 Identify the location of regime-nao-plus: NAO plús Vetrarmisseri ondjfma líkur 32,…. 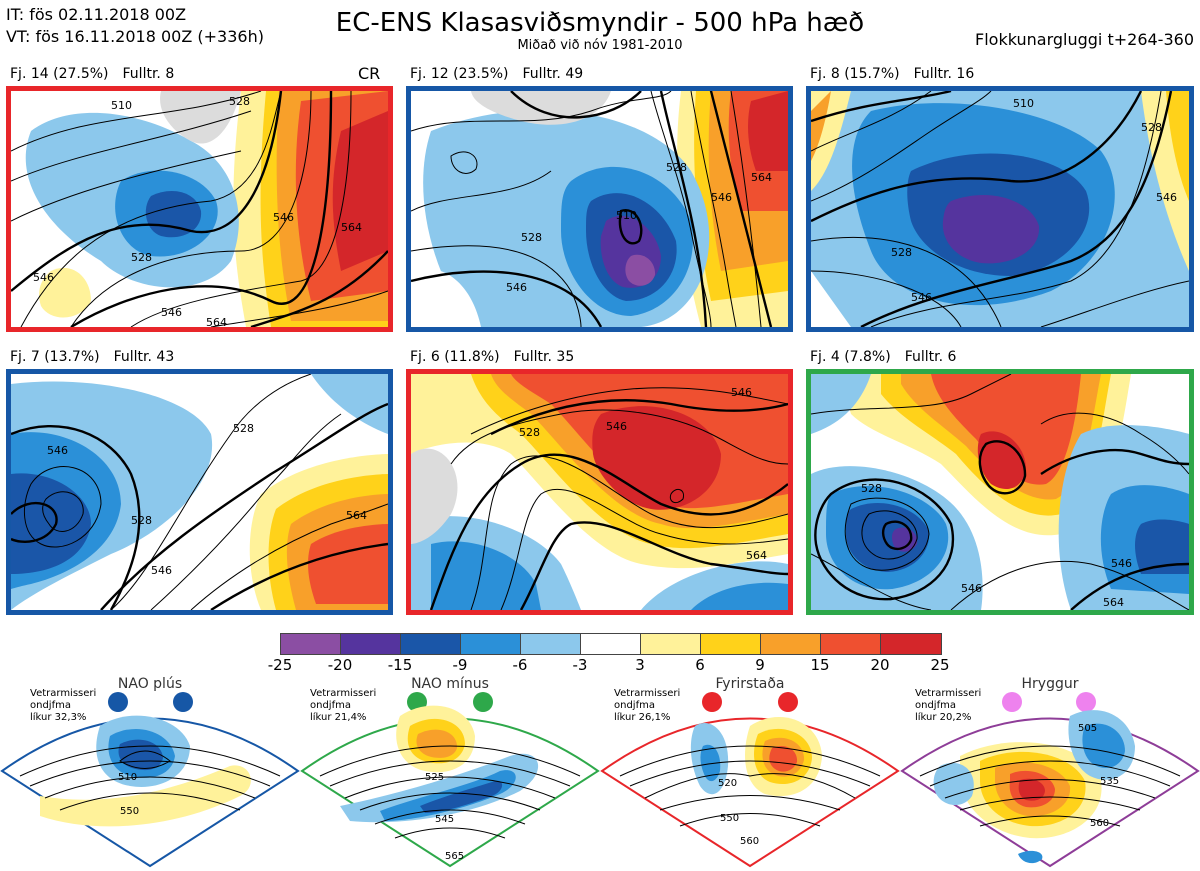
(150, 773).